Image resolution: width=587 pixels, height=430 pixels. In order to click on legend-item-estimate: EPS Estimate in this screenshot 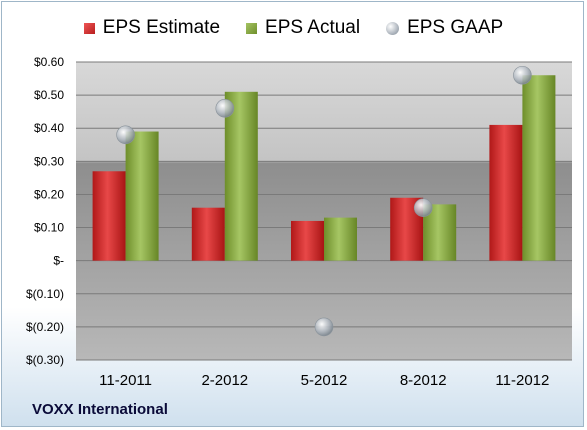, I will do `click(152, 28)`.